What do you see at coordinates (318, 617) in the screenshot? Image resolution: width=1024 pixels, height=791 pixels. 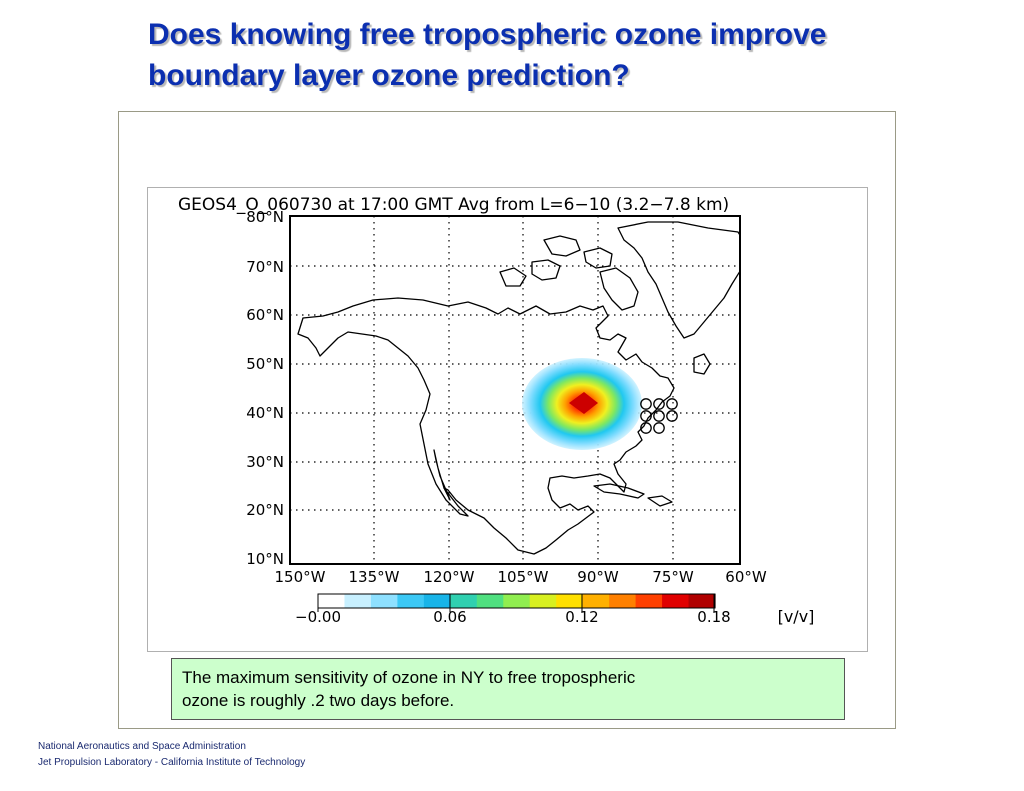 I see `colorbar-label-0: −0.00` at bounding box center [318, 617].